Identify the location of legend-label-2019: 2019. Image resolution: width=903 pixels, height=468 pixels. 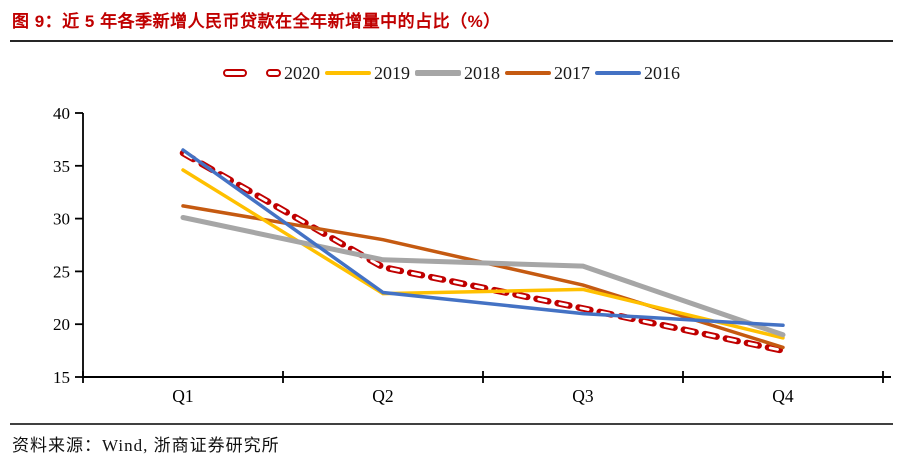
(392, 72).